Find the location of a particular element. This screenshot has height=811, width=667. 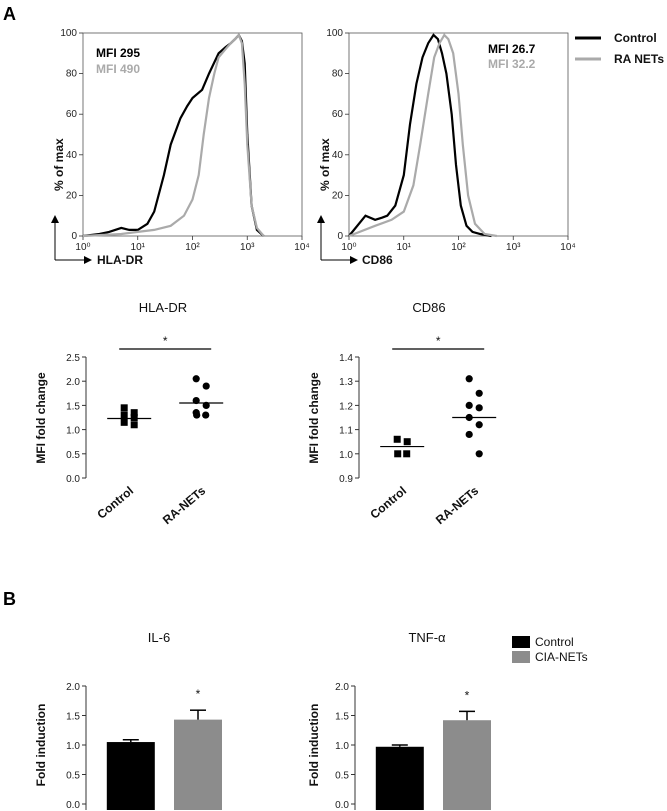

legend-b: Control CIA-NETs is located at coordinates (550, 649).